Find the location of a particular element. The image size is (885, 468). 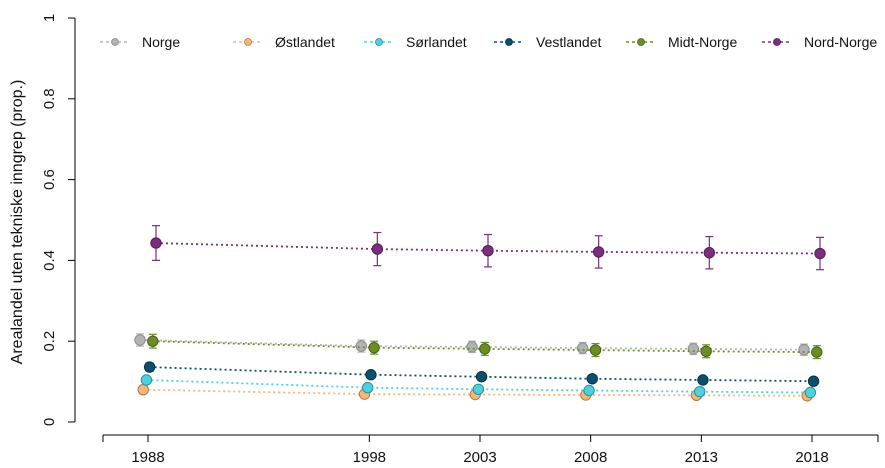

legend-label: Norge is located at coordinates (161, 42).